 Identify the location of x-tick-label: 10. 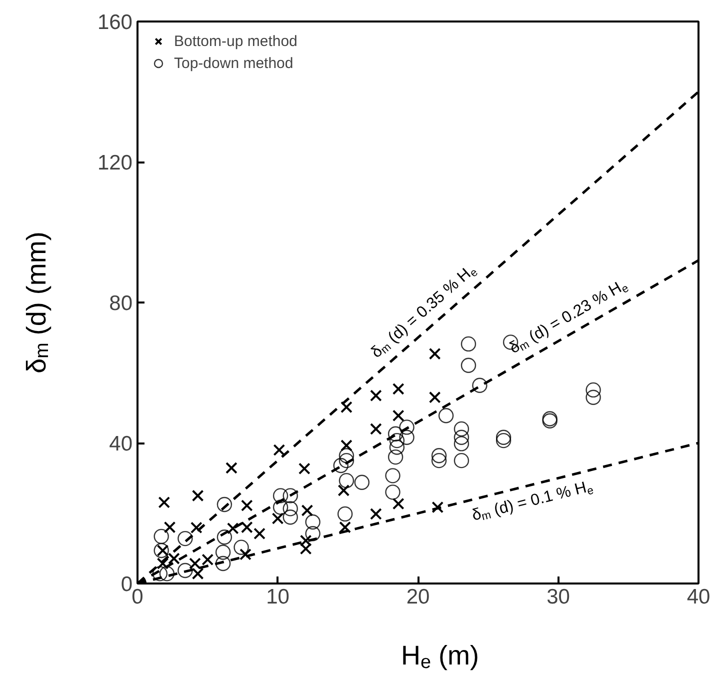
(278, 597).